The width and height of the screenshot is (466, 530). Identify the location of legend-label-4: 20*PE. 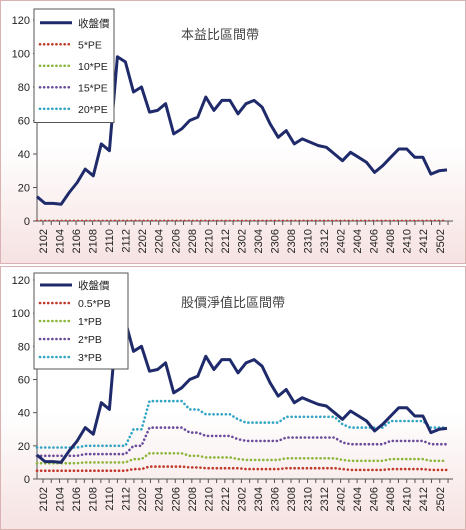
(93, 110).